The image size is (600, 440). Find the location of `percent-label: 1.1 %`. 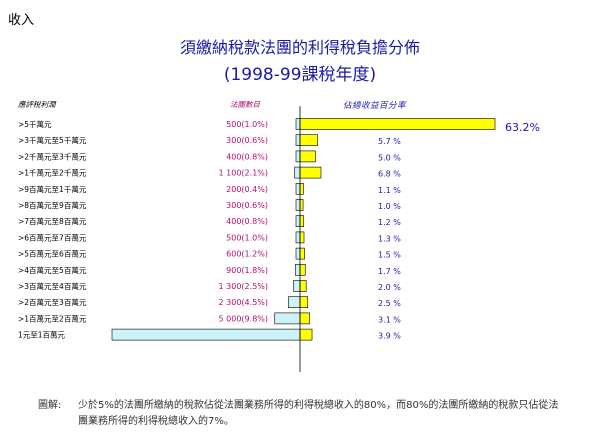

percent-label: 1.1 % is located at coordinates (389, 190).